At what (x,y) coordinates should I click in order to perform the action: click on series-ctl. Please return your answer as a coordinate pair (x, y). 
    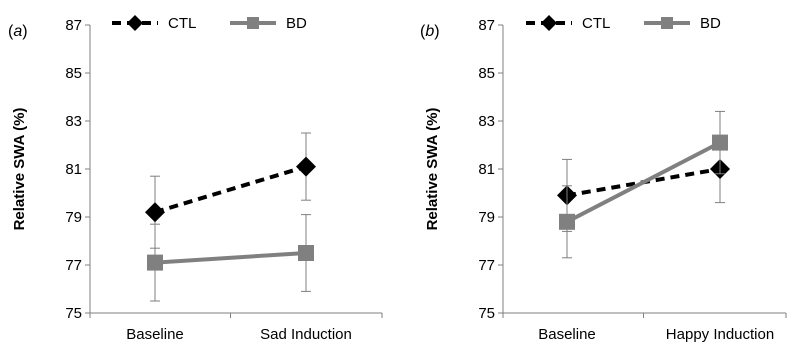
    Looking at the image, I should click on (230, 190).